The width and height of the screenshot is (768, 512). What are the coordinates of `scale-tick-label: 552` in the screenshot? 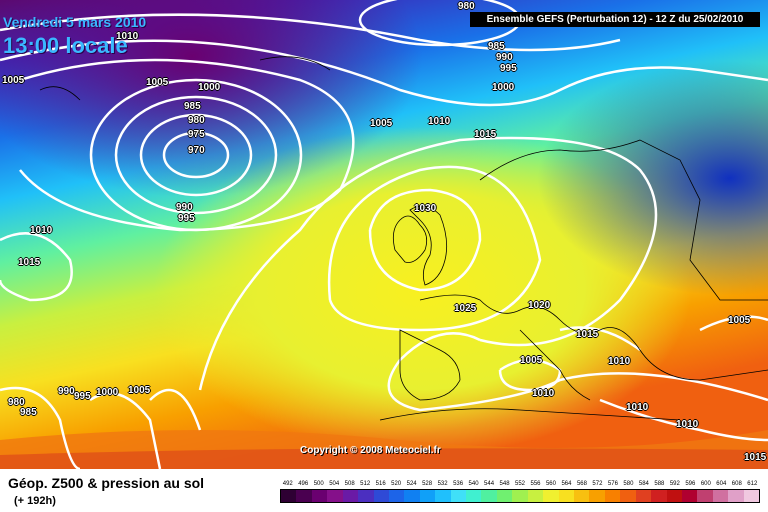 It's located at (520, 484).